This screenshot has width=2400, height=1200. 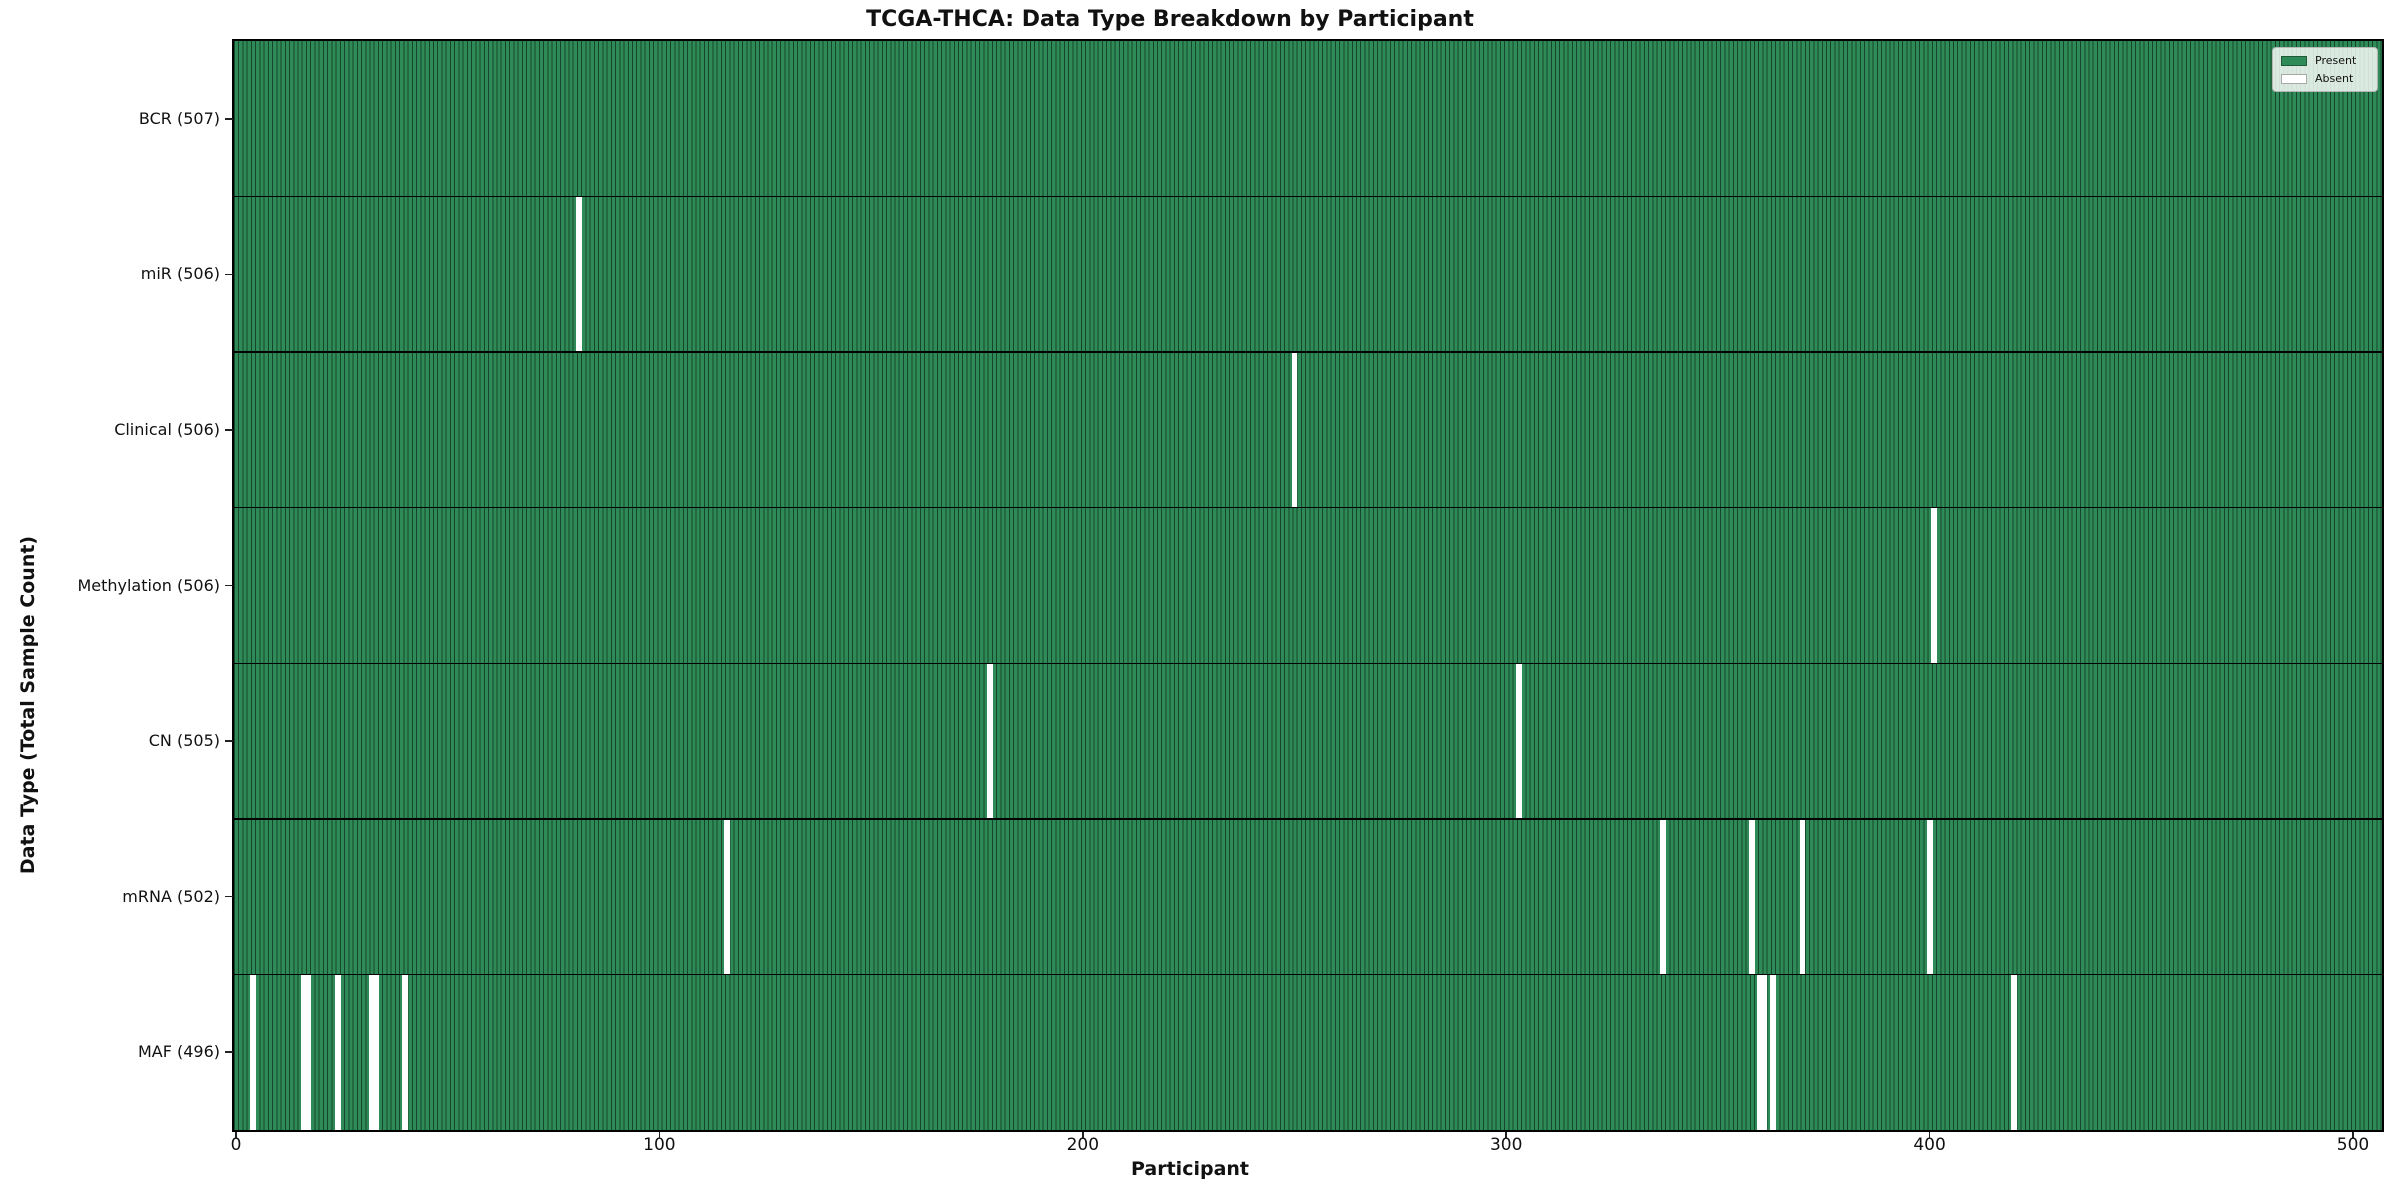 What do you see at coordinates (1308, 896) in the screenshot?
I see `row-mRNA` at bounding box center [1308, 896].